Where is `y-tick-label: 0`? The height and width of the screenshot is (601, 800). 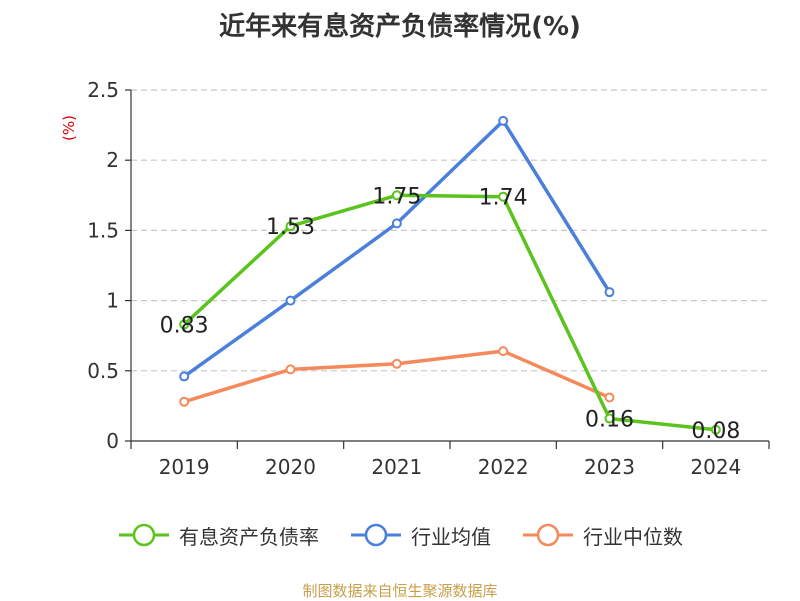 y-tick-label: 0 is located at coordinates (112, 441).